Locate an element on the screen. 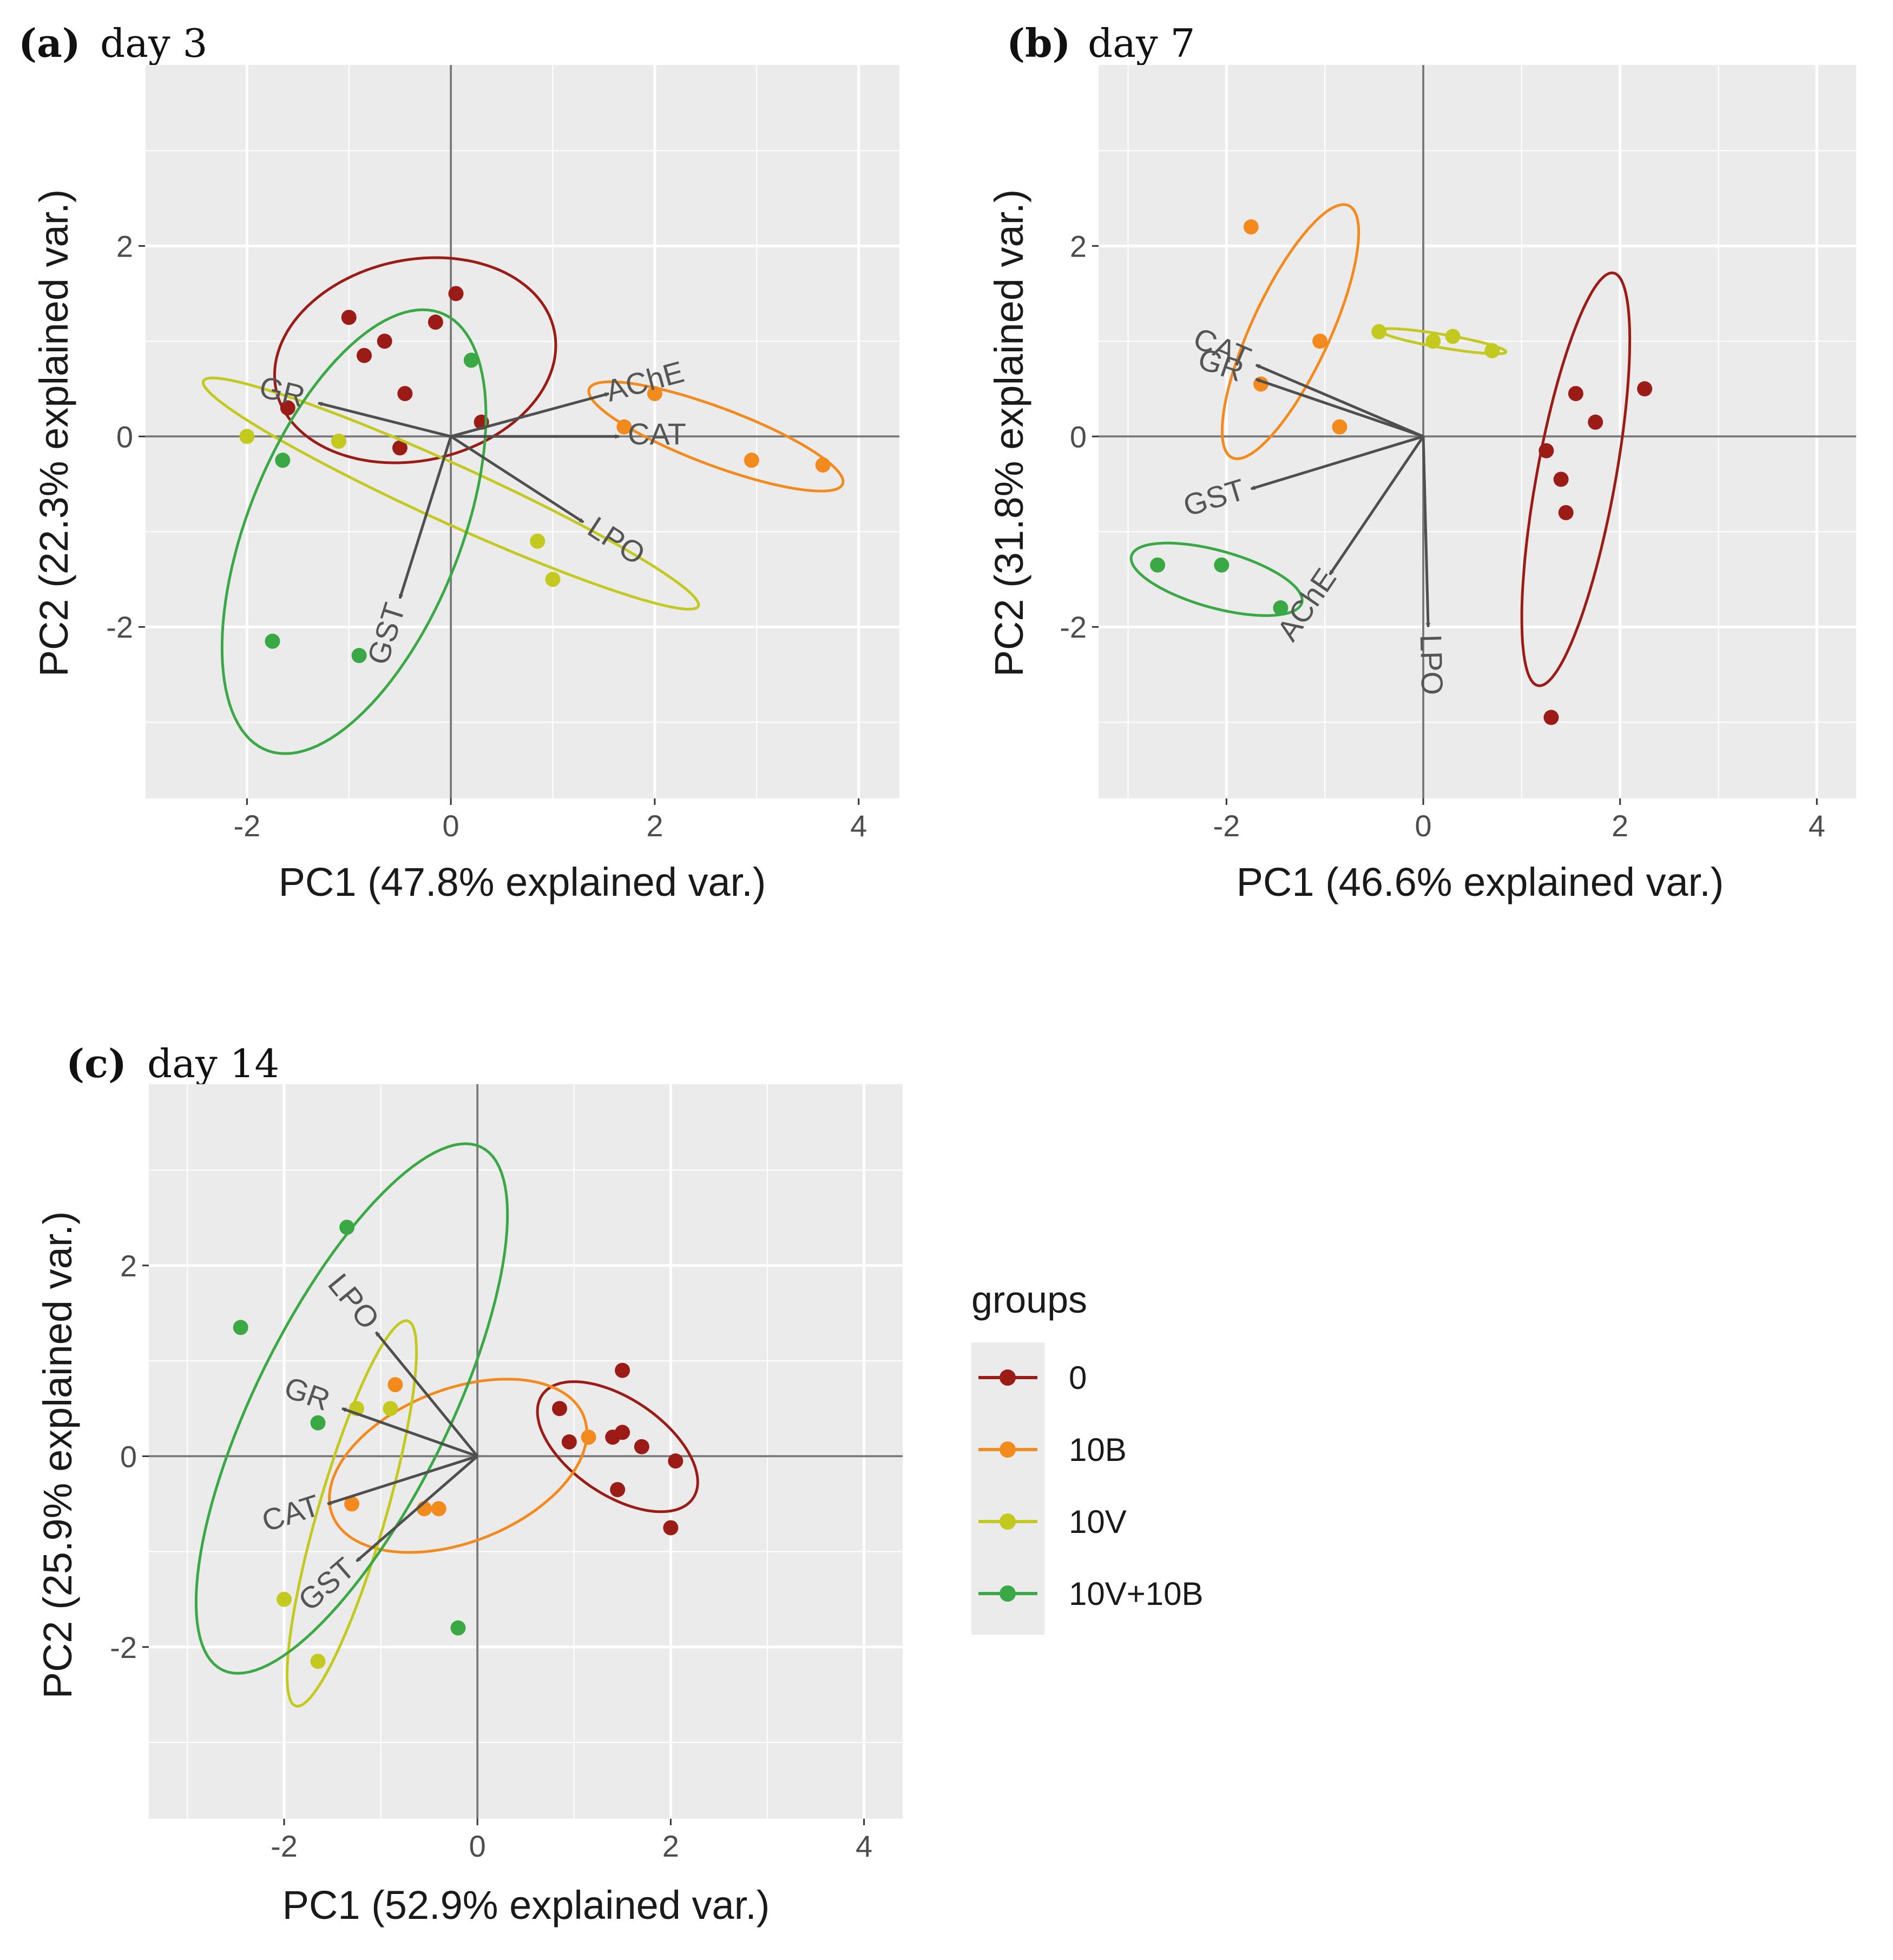  legend-title: groups is located at coordinates (1029, 1300).